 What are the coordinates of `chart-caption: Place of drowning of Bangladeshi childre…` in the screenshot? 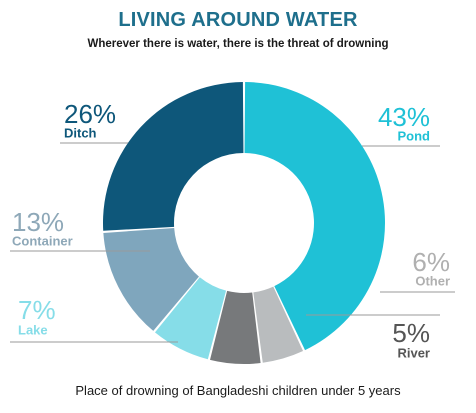 It's located at (238, 390).